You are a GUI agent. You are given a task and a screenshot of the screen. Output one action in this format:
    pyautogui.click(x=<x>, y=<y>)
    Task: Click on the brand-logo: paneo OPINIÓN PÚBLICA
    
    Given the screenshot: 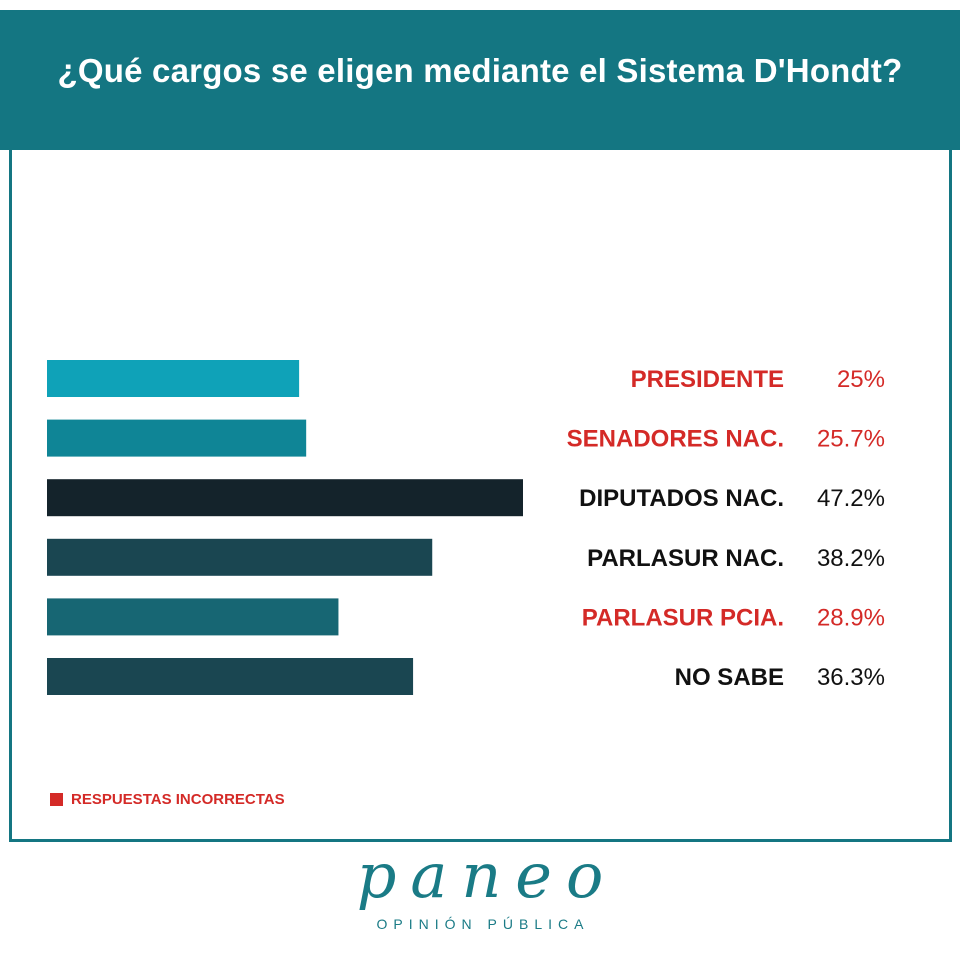 What is the action you would take?
    pyautogui.click(x=480, y=885)
    